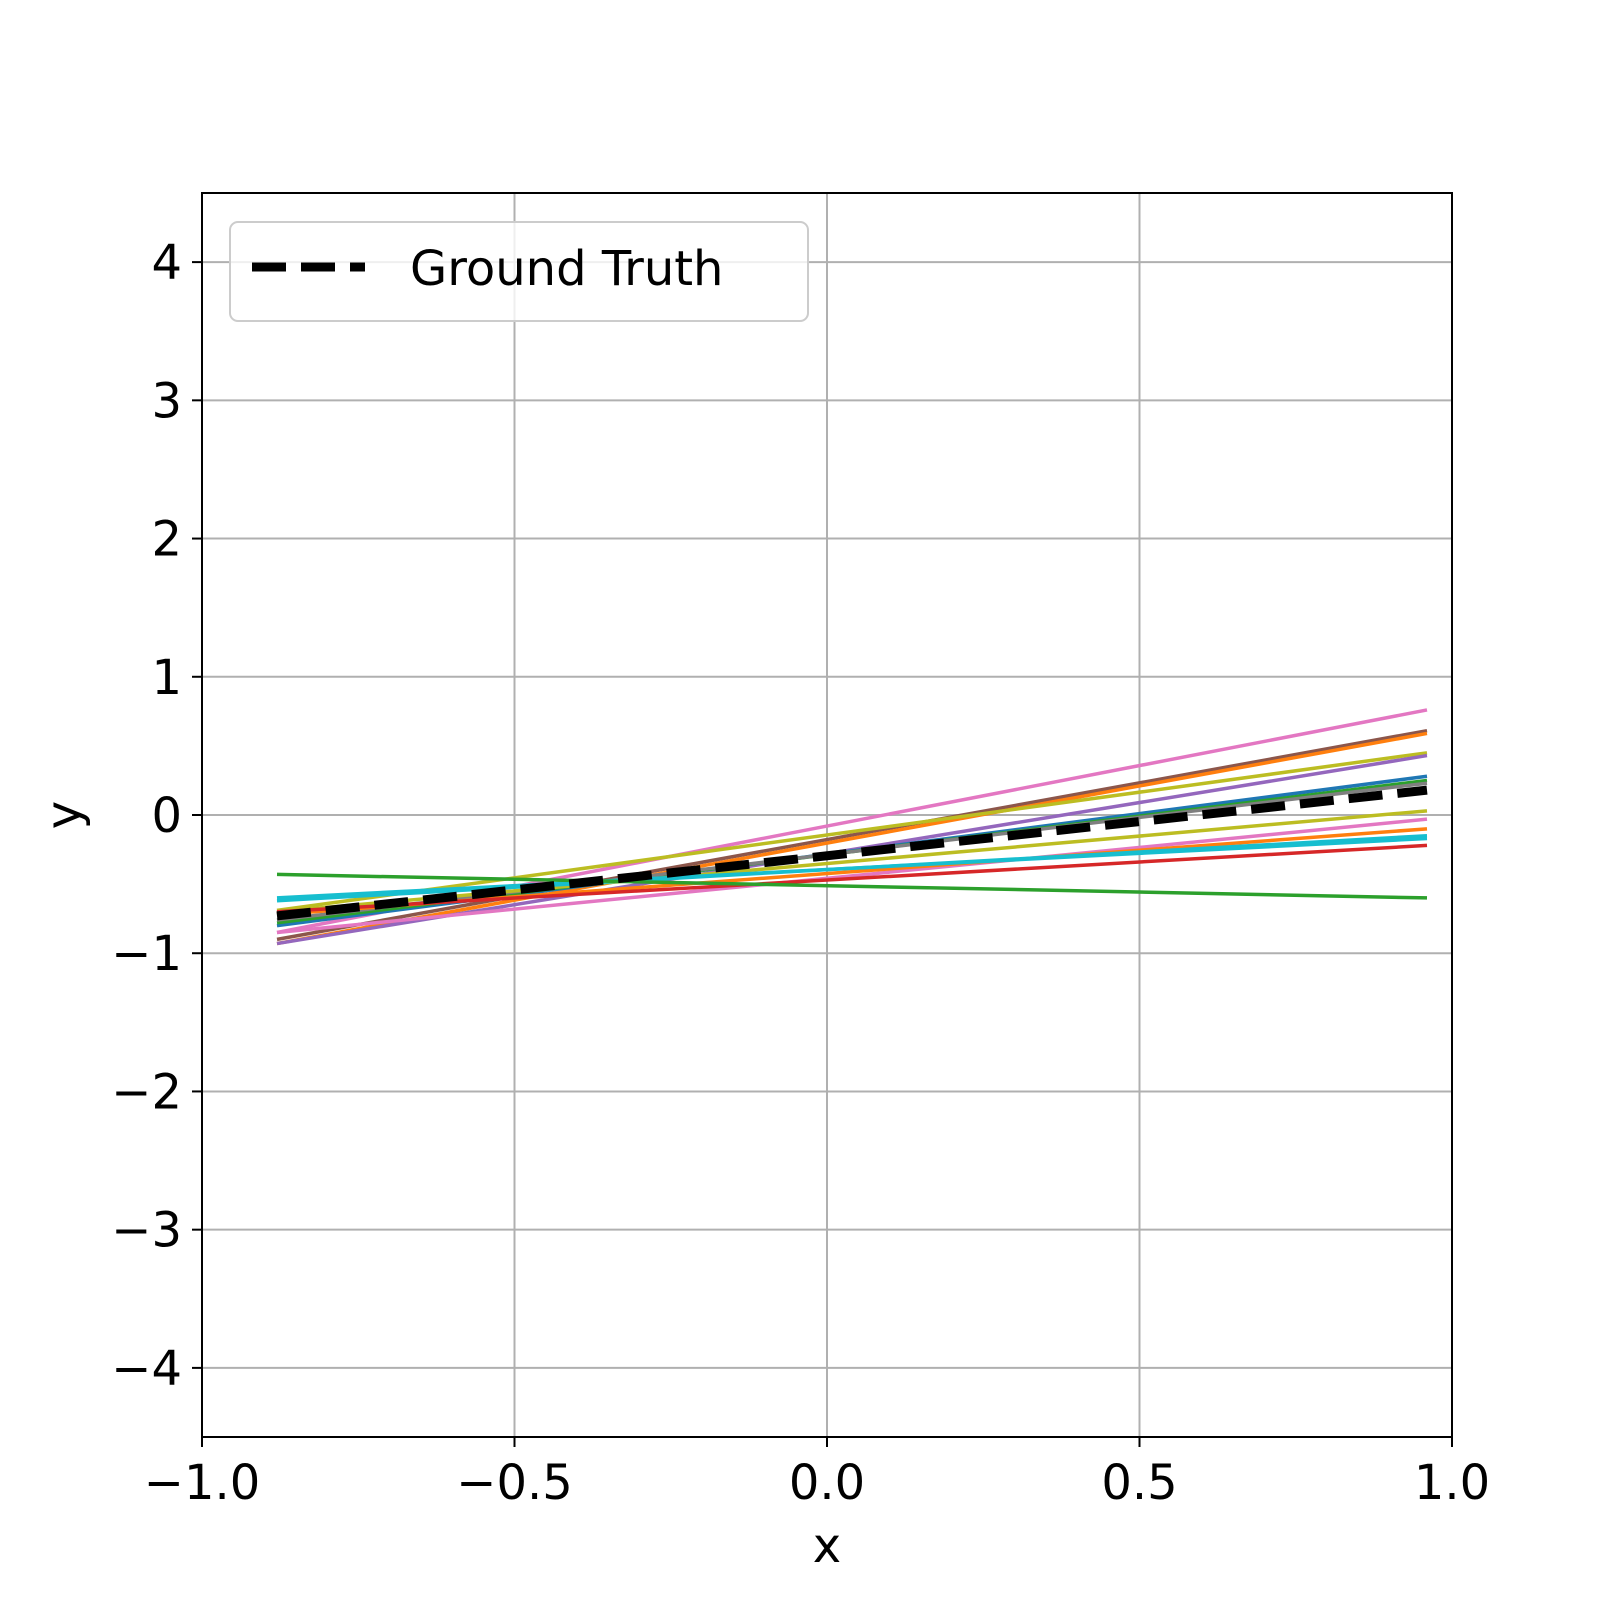  What do you see at coordinates (146, 1231) in the screenshot?
I see `y-tick-label: −3` at bounding box center [146, 1231].